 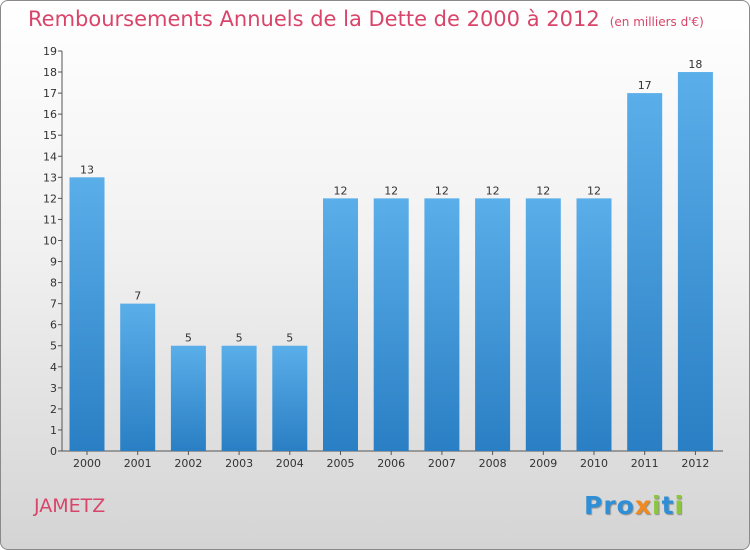 What do you see at coordinates (50, 51) in the screenshot?
I see `y-tick-label: 19` at bounding box center [50, 51].